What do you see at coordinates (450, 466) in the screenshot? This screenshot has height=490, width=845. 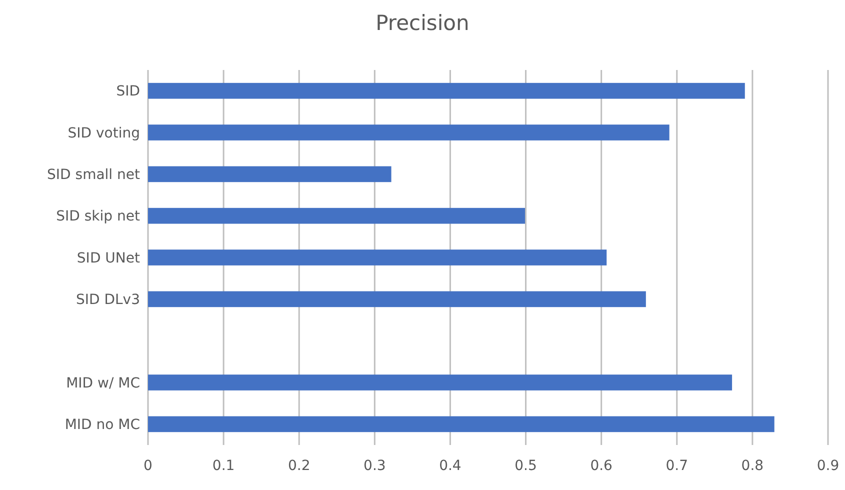 I see `x-tick-label: 0.4` at bounding box center [450, 466].